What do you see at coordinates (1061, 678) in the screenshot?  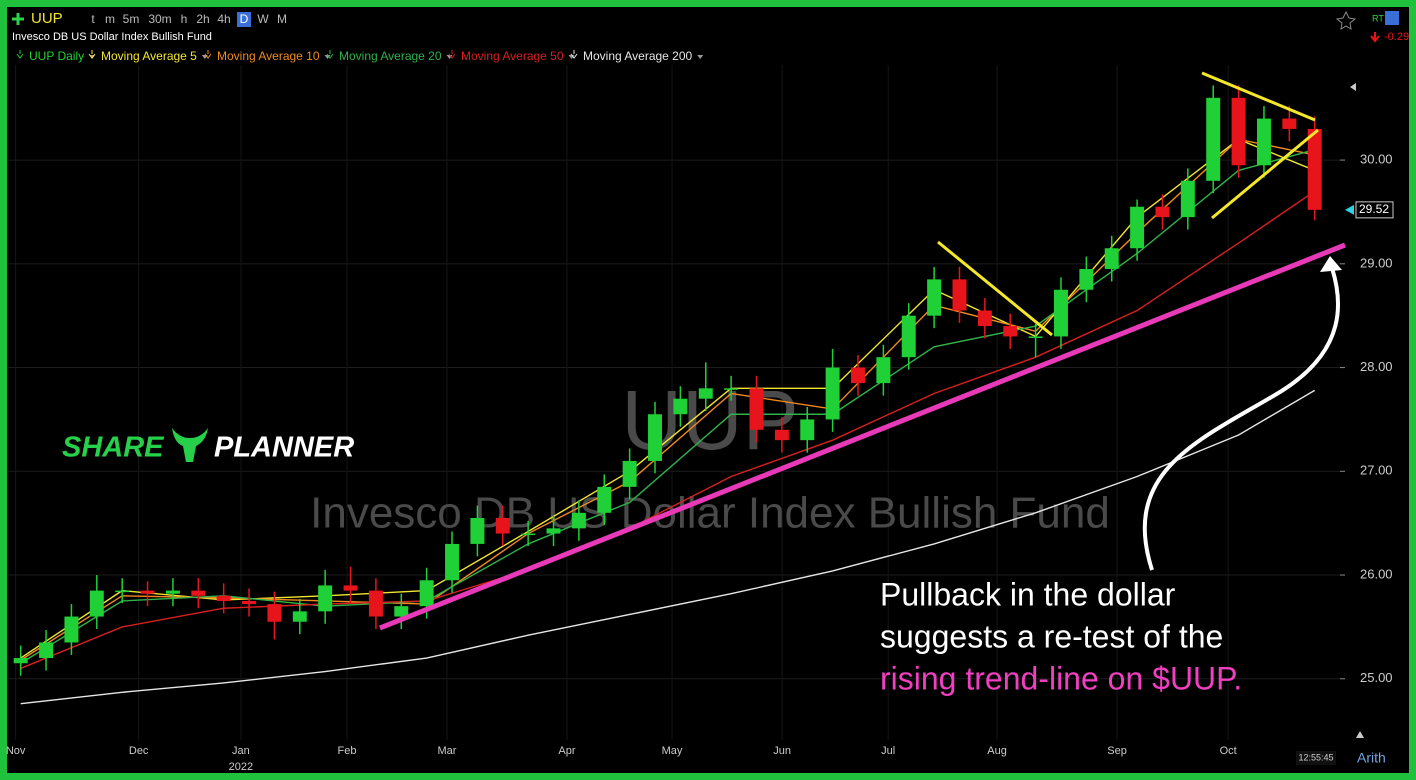 I see `annotation-line: rising trend-line on $UUP.` at bounding box center [1061, 678].